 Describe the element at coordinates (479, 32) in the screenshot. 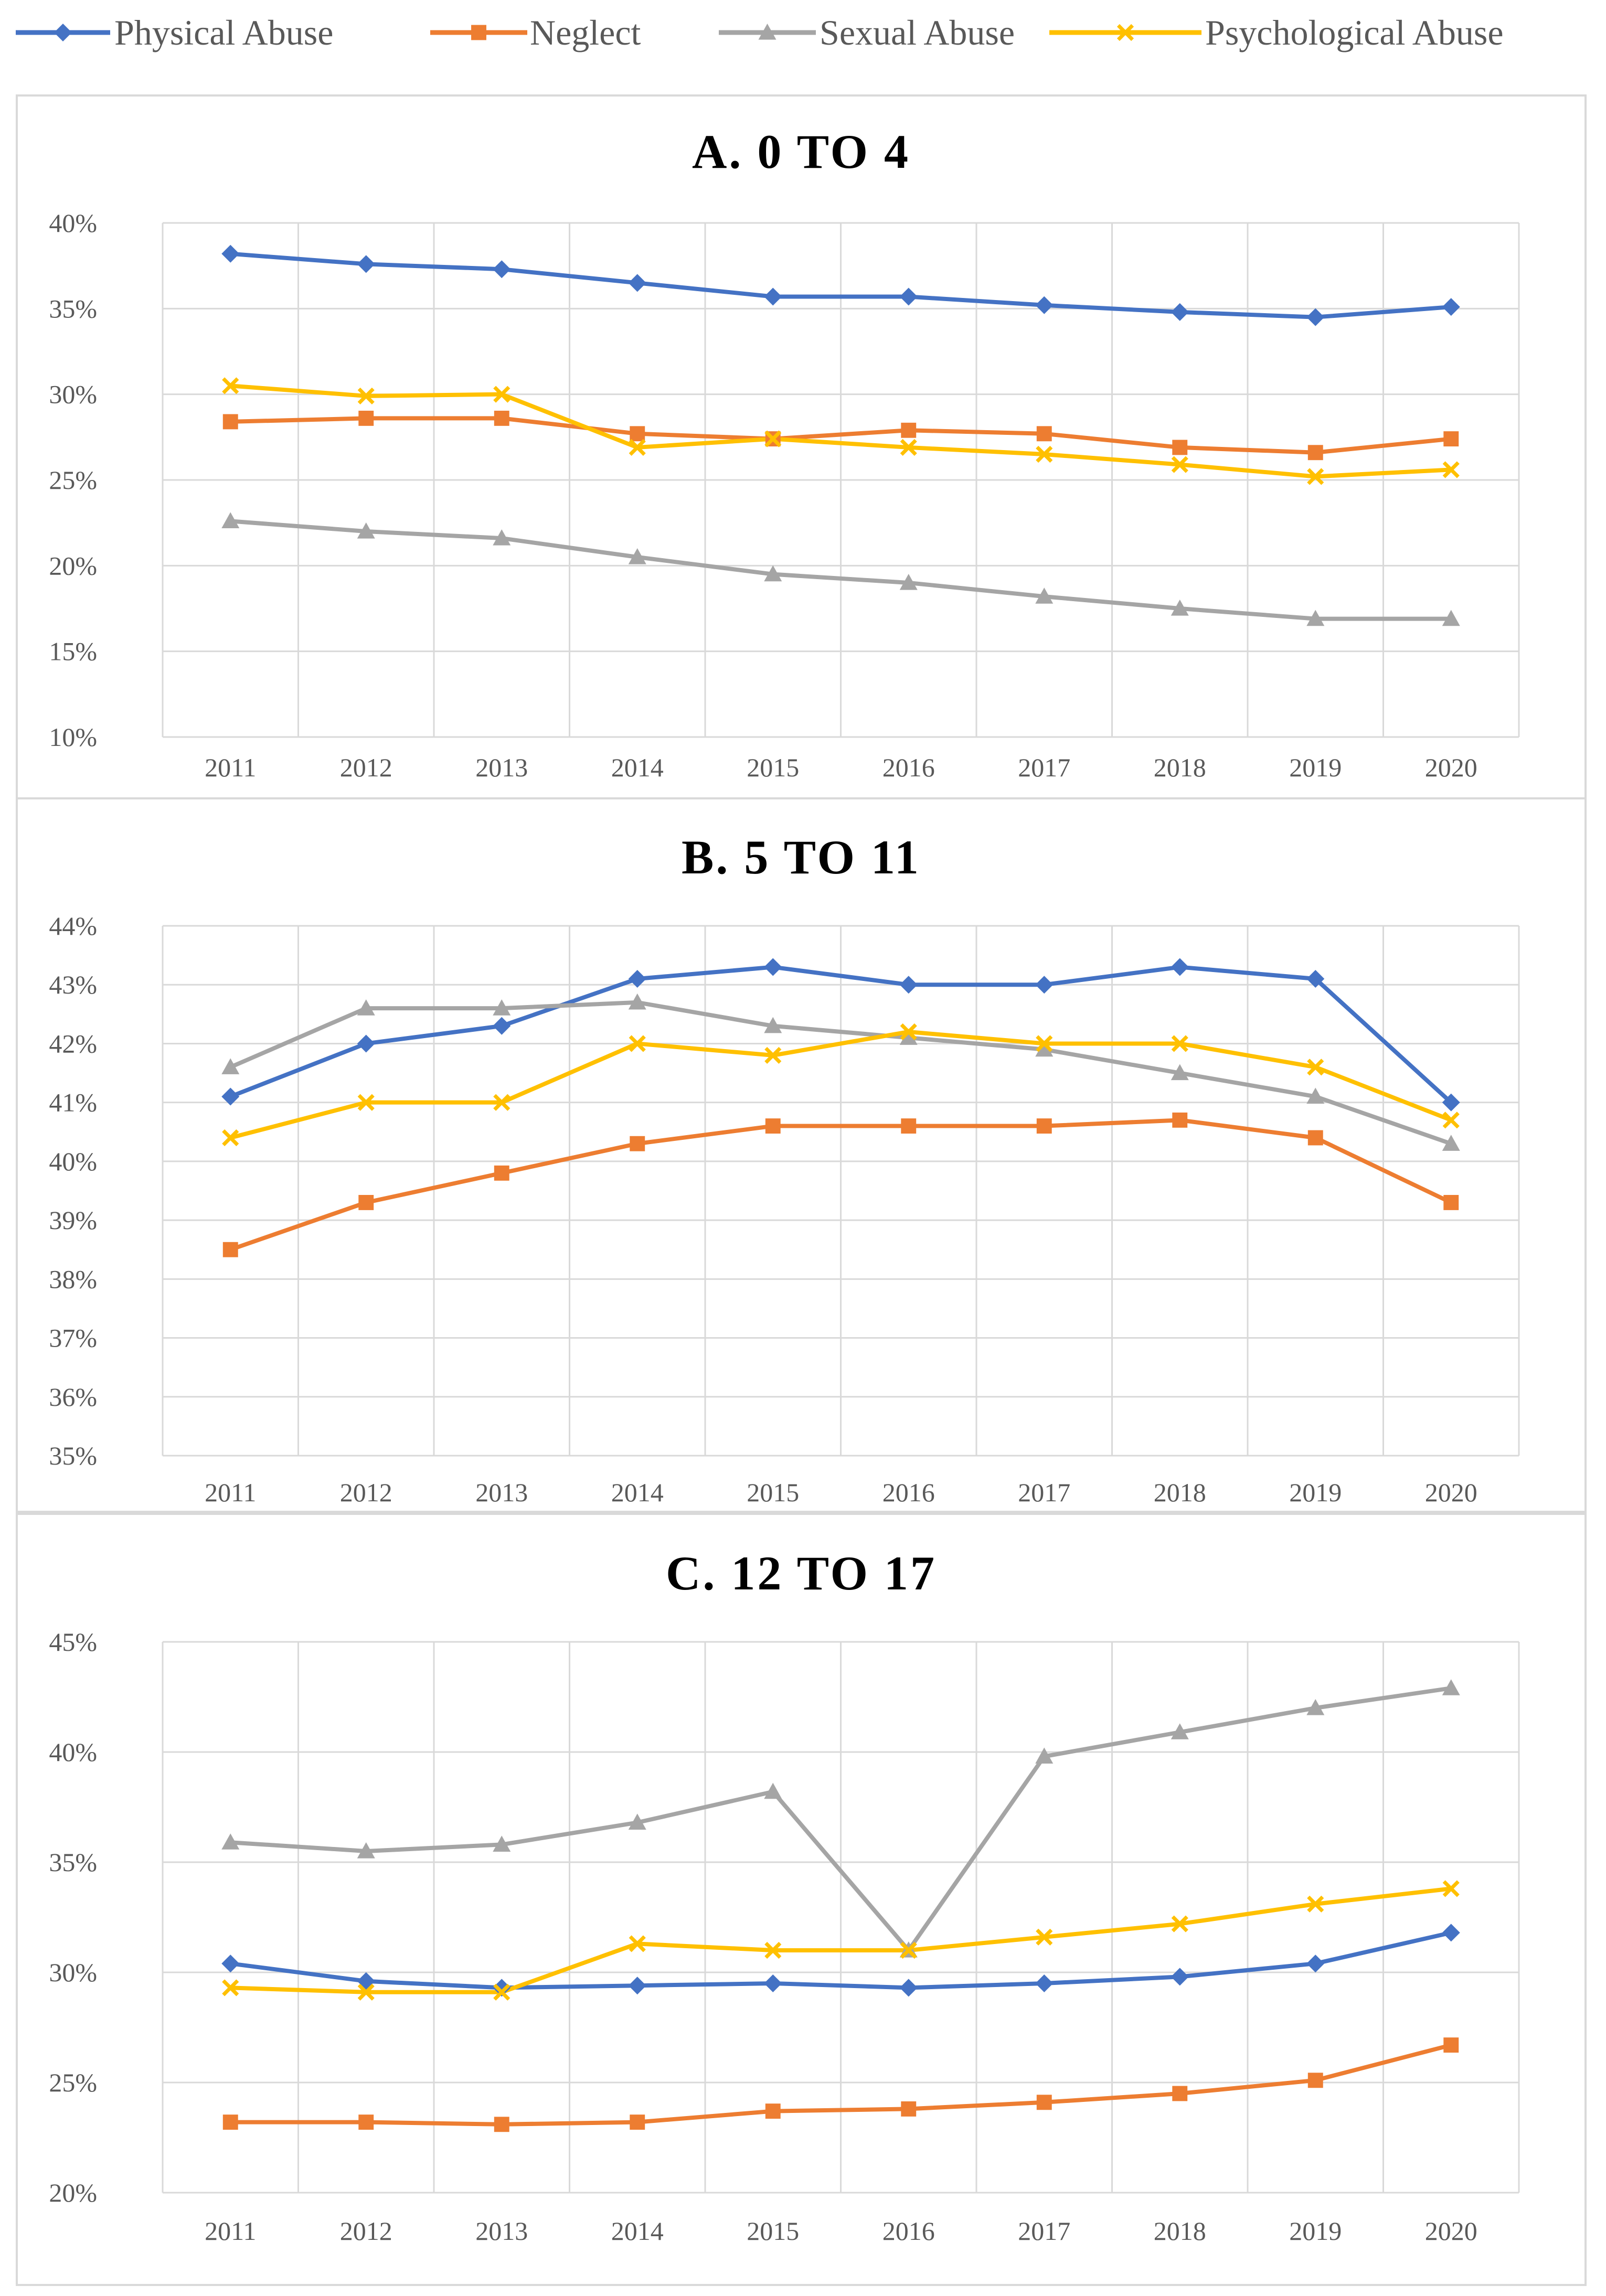

I see `legend-marker-square` at that location.